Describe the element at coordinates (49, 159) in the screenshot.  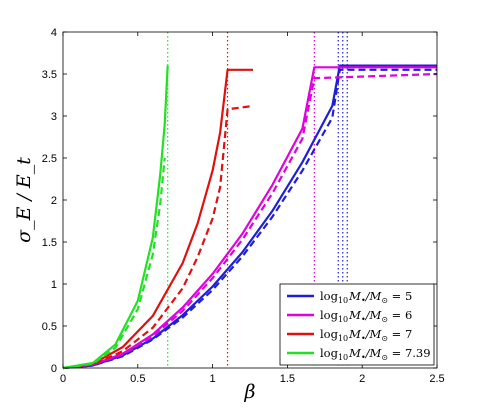
I see `y-tick-label-5: 2.5` at that location.